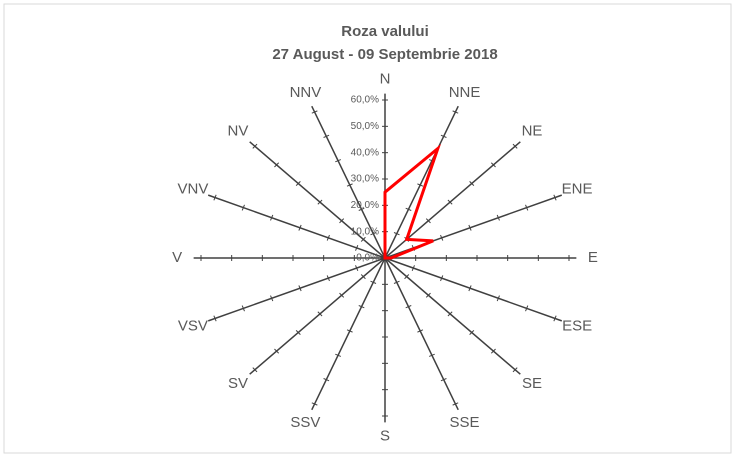  What do you see at coordinates (385, 78) in the screenshot?
I see `category-label: N` at bounding box center [385, 78].